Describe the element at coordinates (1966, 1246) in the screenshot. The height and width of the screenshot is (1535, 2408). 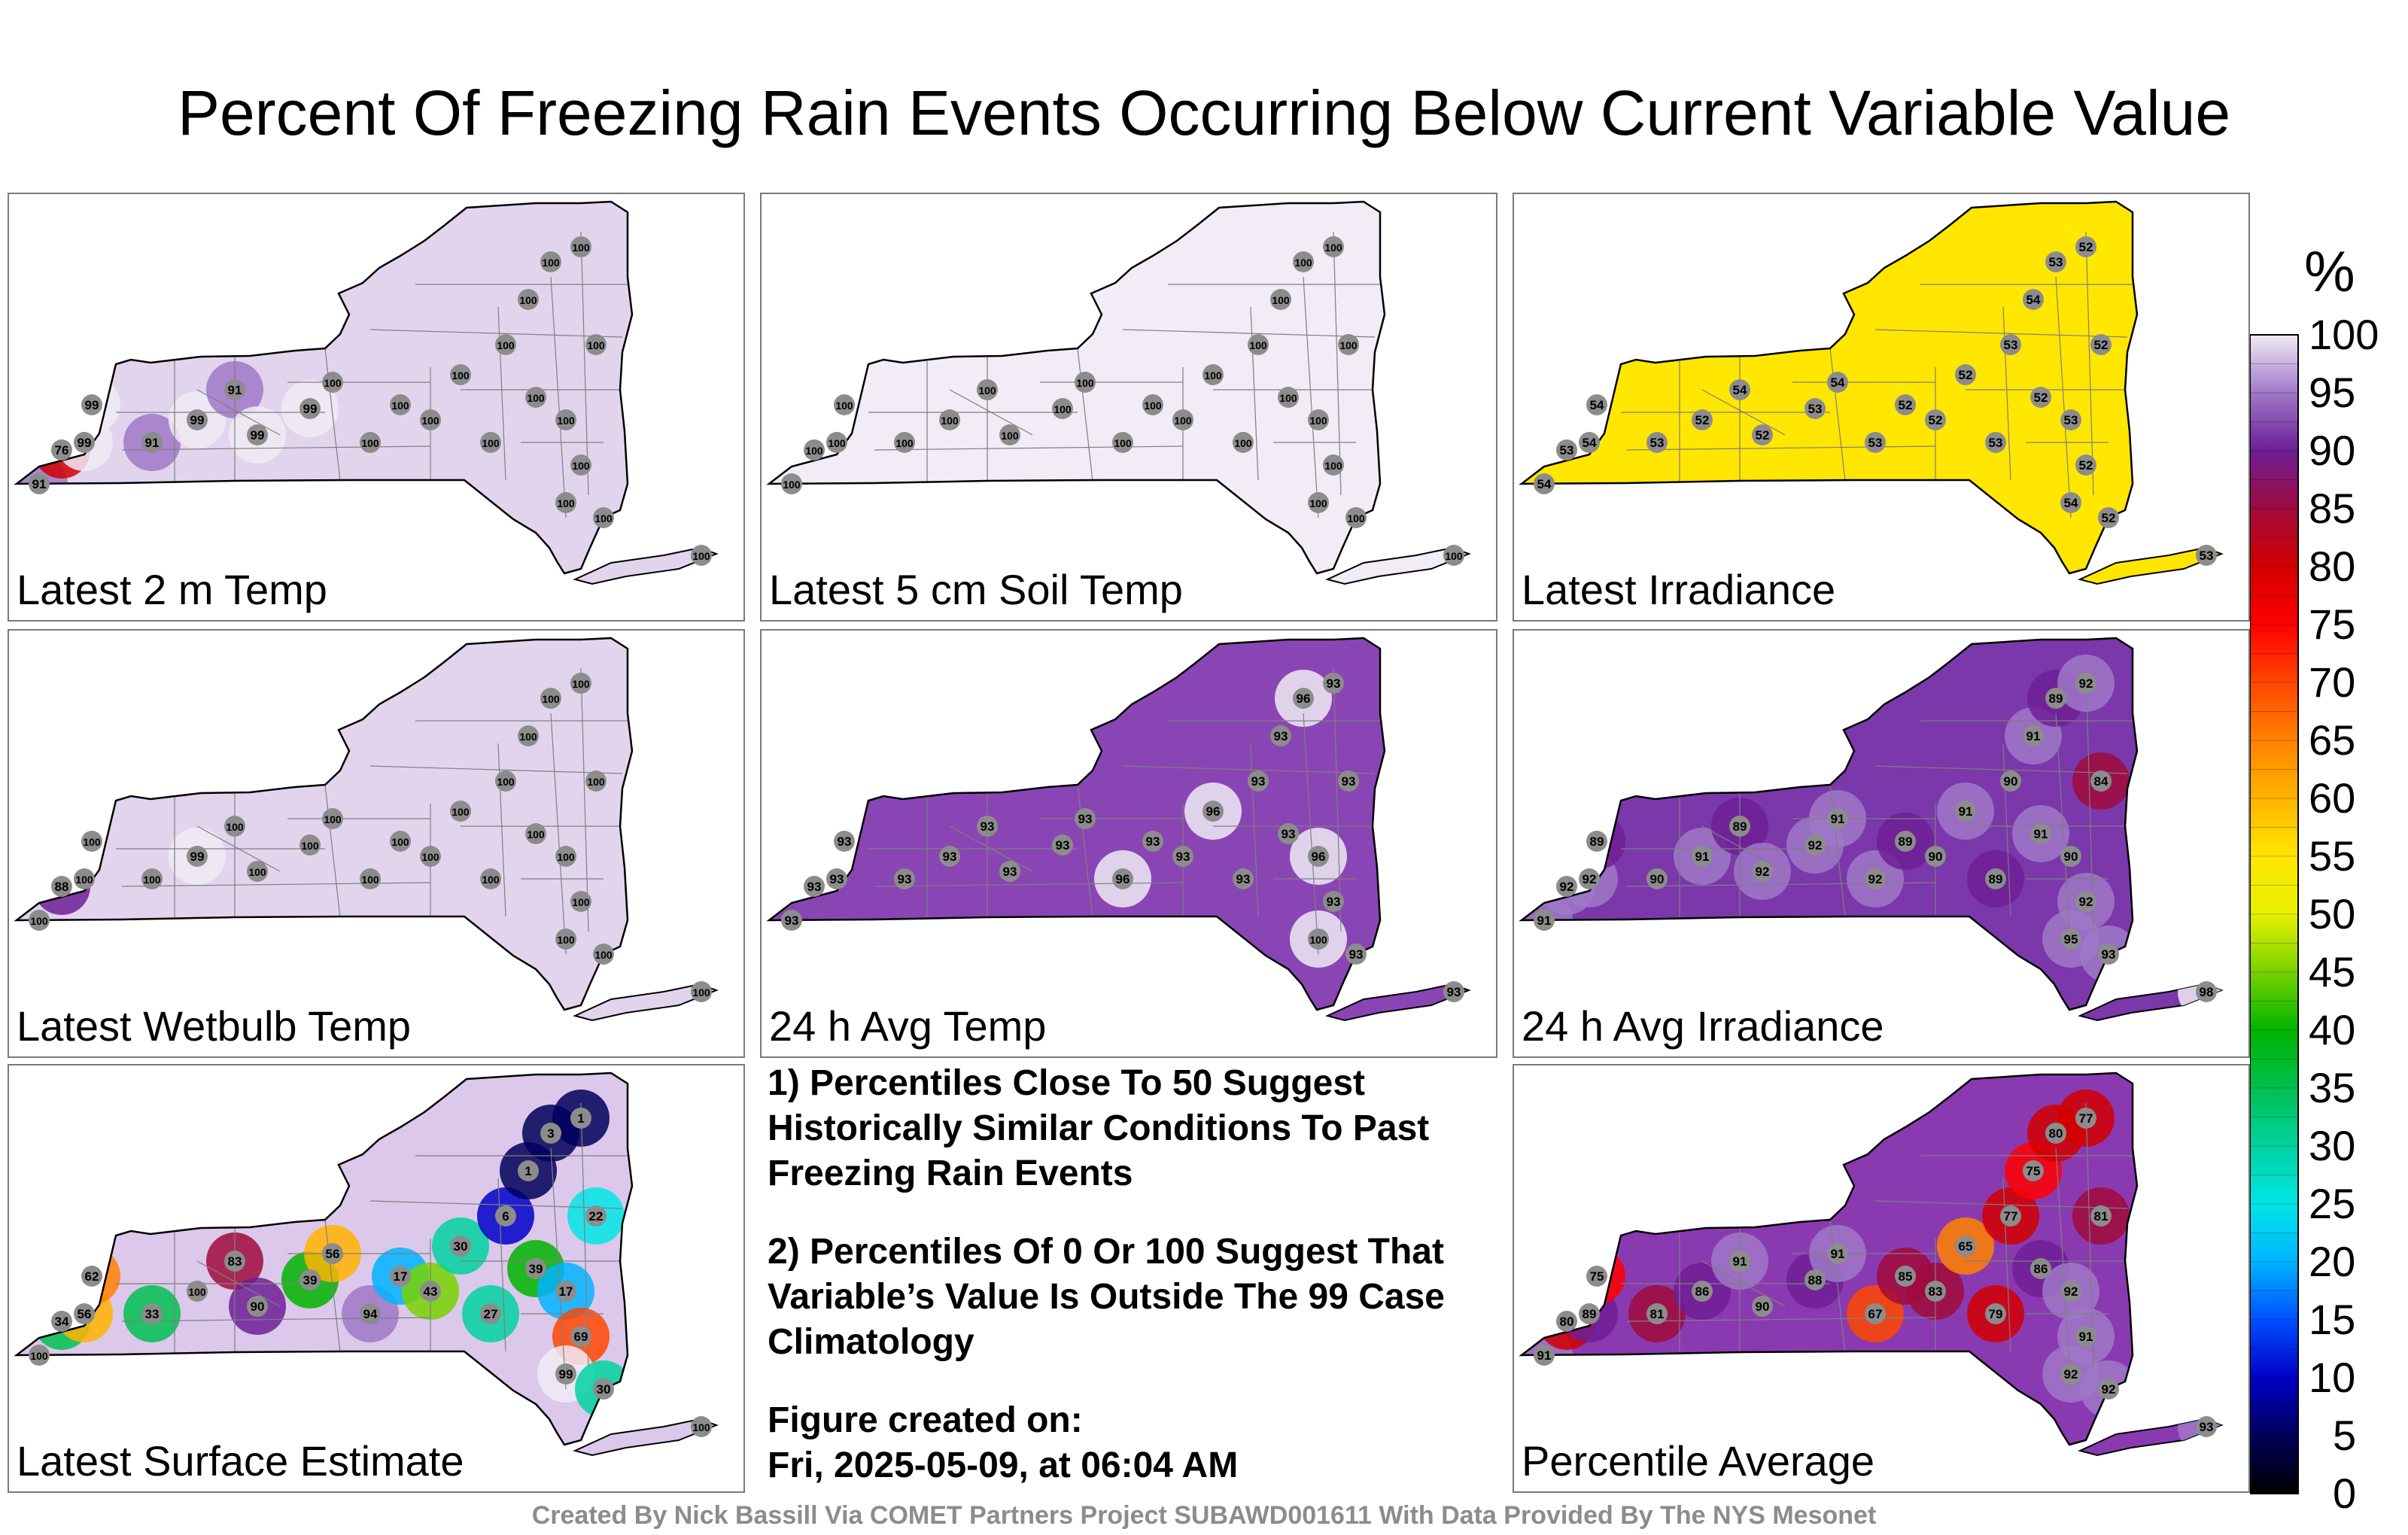
I see `station-value: 65` at that location.